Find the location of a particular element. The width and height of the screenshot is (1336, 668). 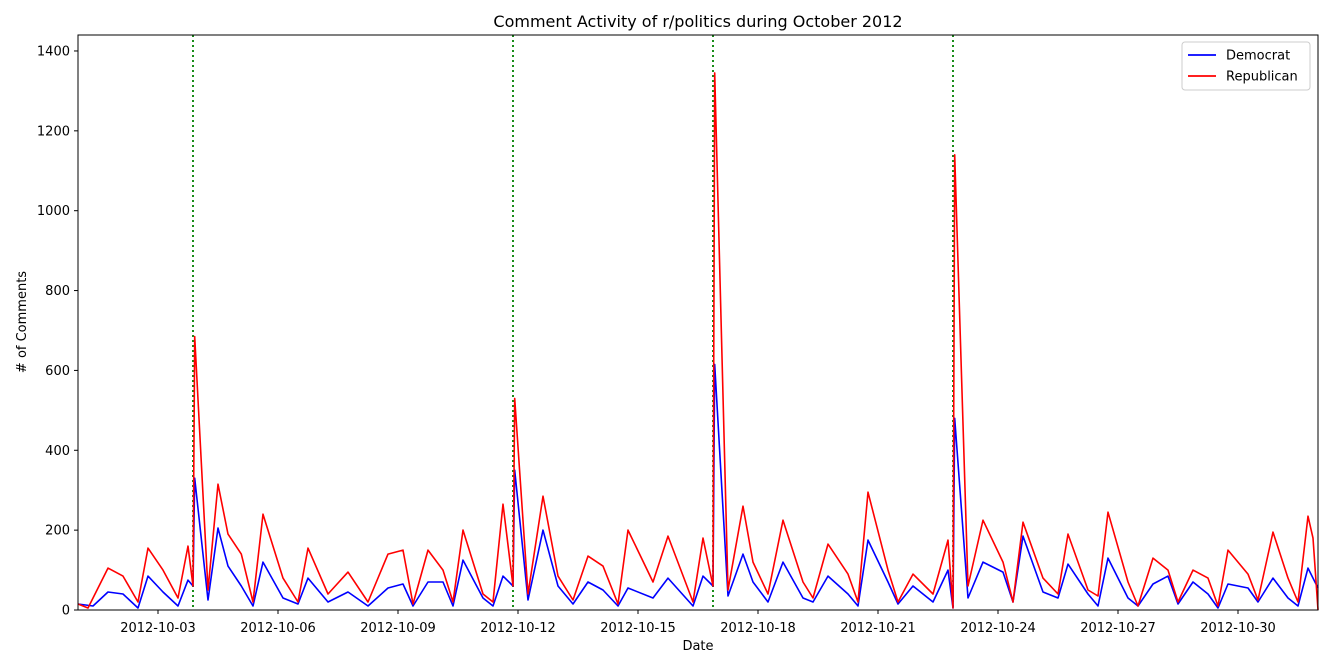

x-tick-label: 2012-10-27 is located at coordinates (1118, 628).